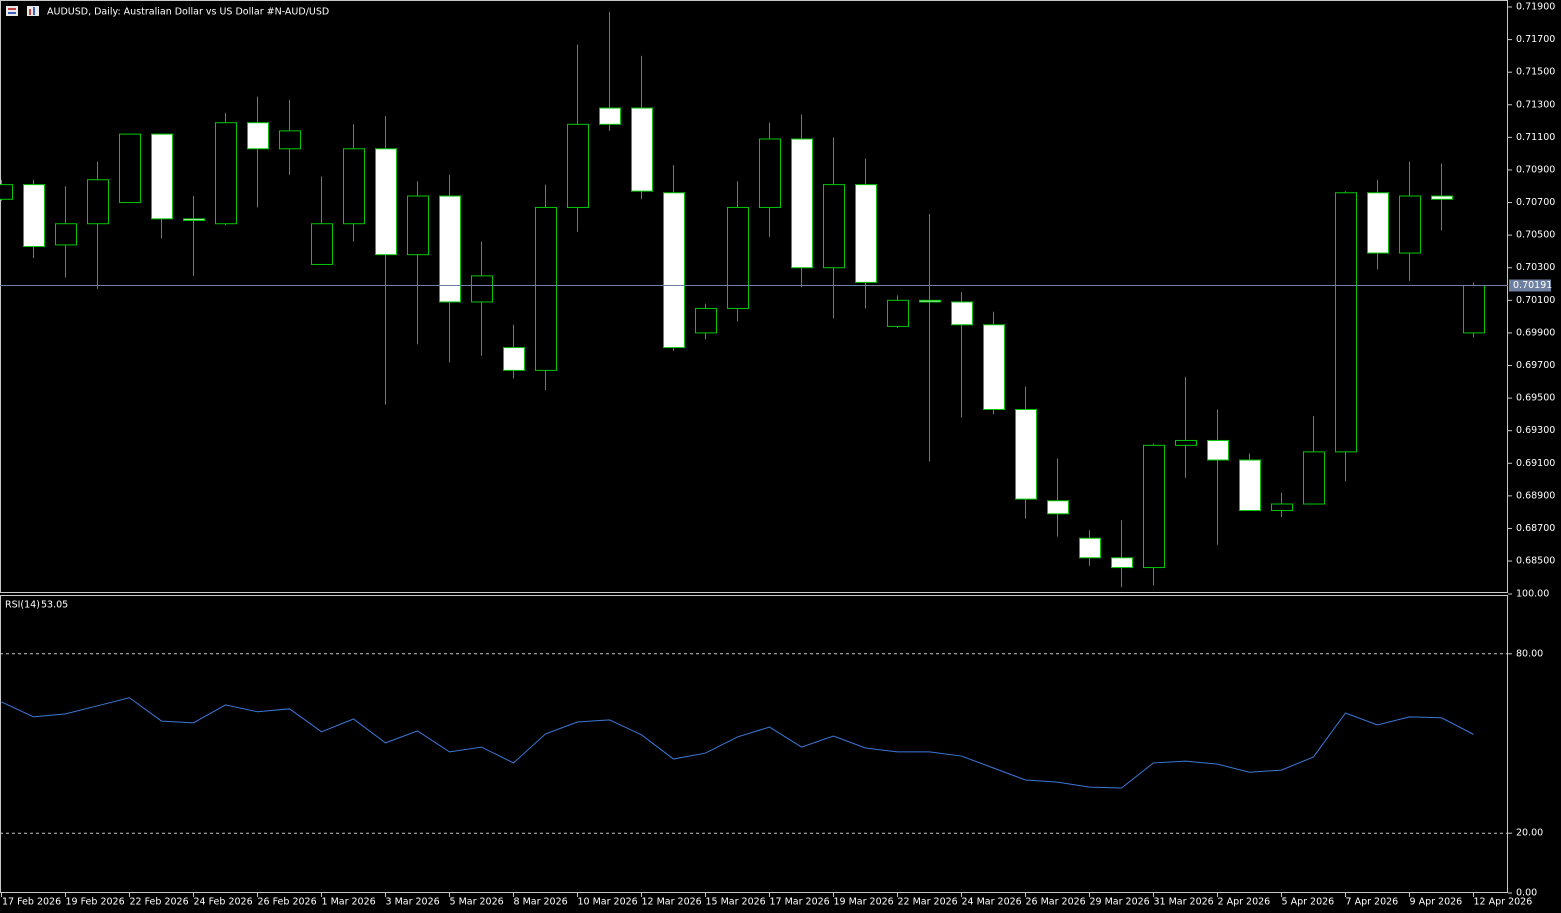  I want to click on x-tick-label: 9 Apr 2026, so click(1436, 902).